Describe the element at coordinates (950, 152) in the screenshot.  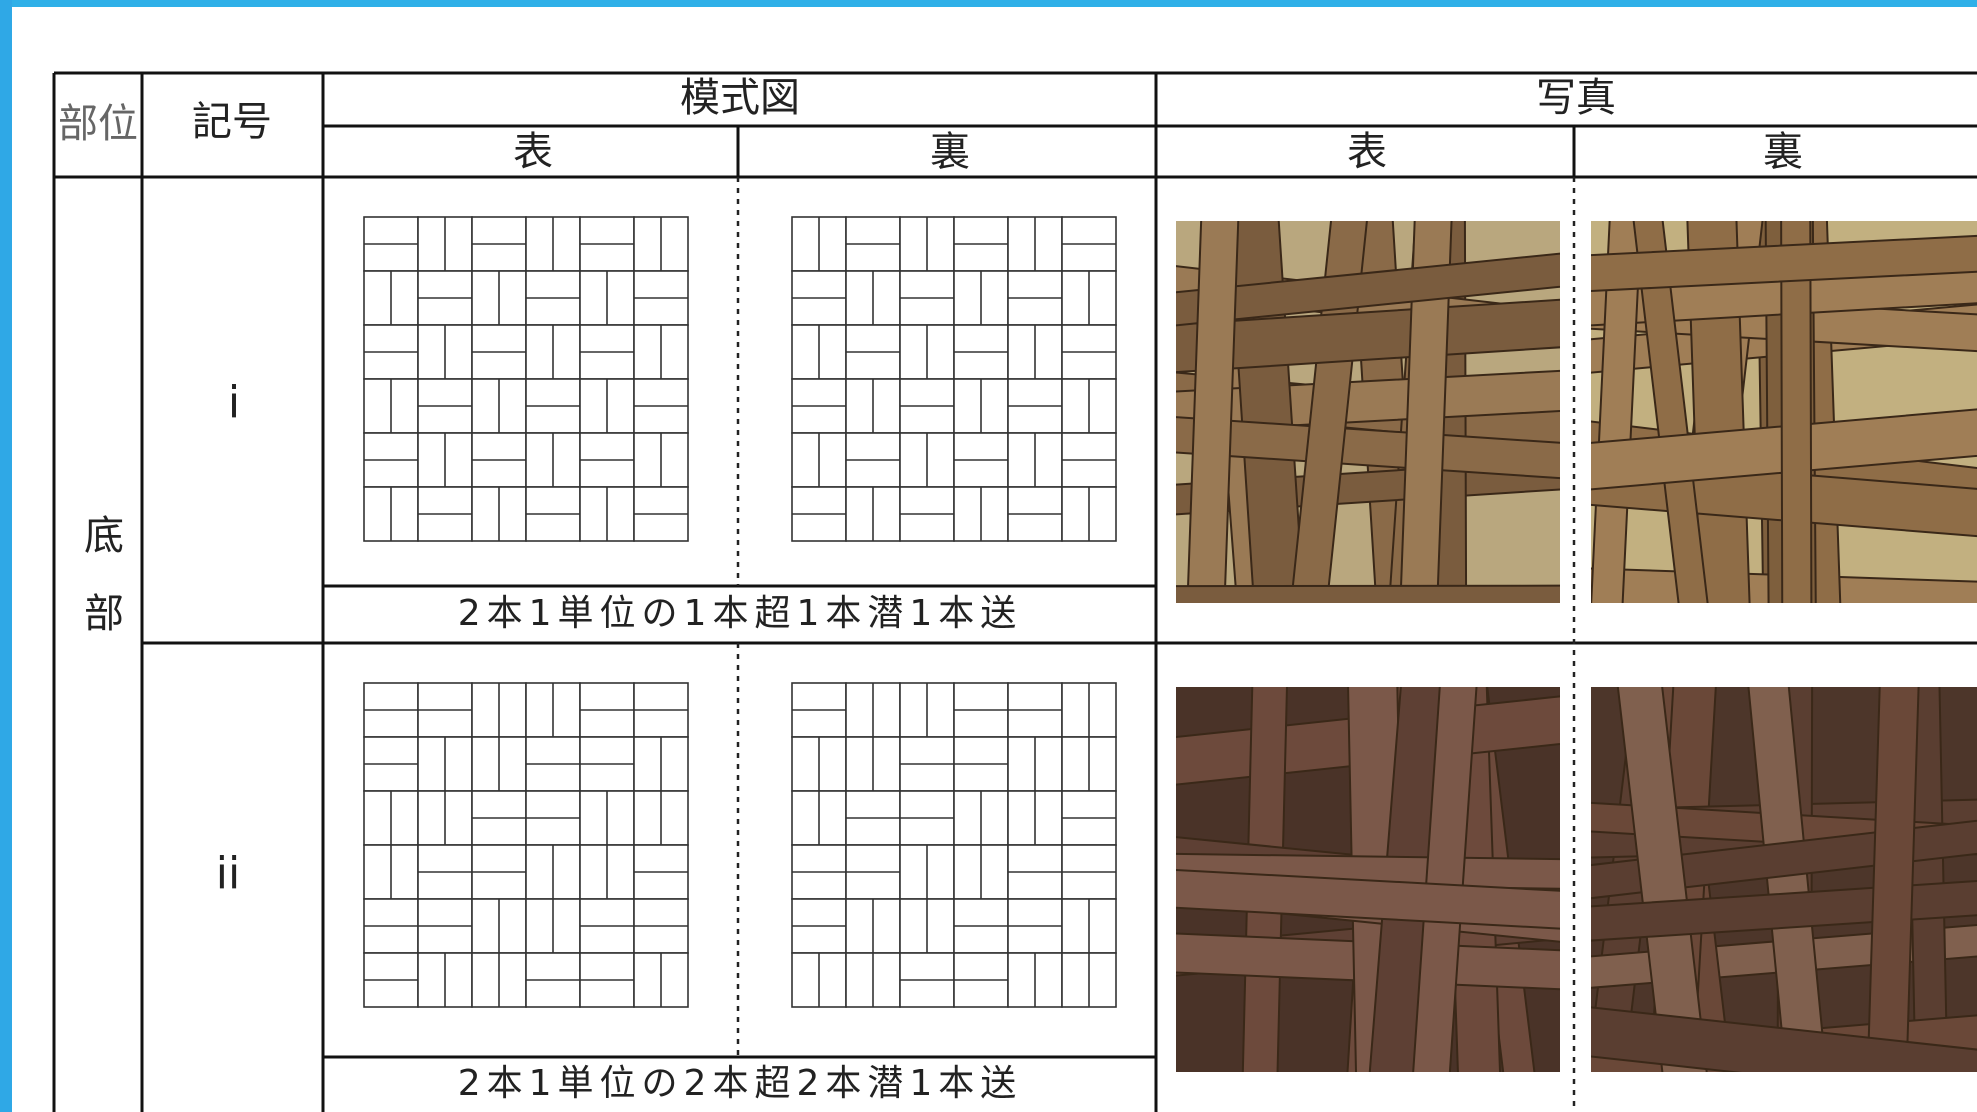
I see `header-diagram-back: 裏` at that location.